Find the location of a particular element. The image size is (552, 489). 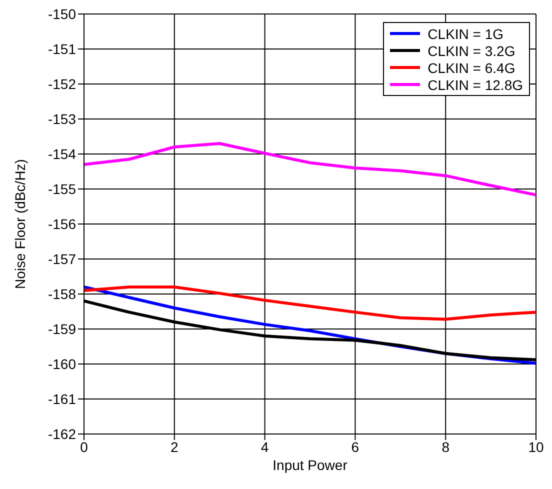

y-tick-label: -153 is located at coordinates (62, 118).